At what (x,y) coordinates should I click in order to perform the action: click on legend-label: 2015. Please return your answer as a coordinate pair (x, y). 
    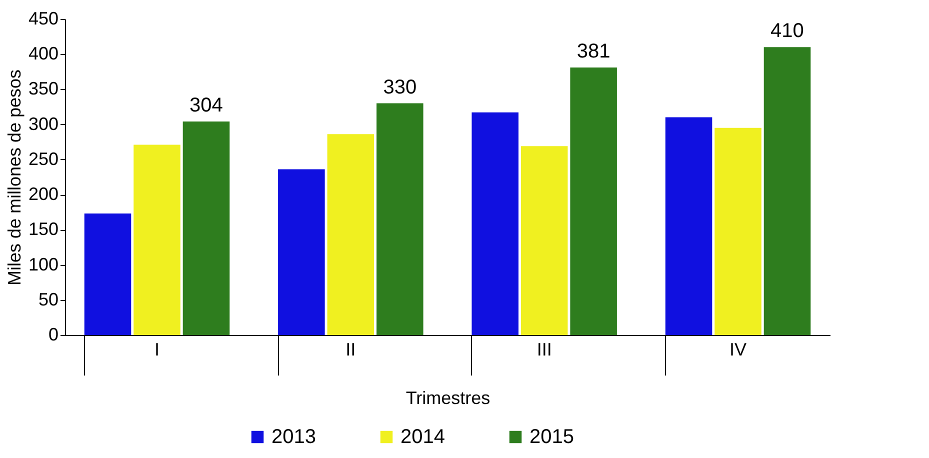
    Looking at the image, I should click on (552, 437).